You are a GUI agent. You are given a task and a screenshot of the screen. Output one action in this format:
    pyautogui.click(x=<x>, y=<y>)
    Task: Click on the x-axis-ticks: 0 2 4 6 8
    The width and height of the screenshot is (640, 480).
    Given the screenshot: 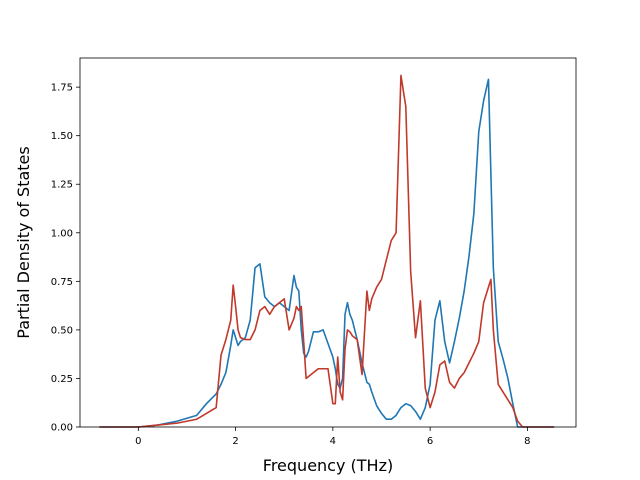 What is the action you would take?
    pyautogui.click(x=333, y=437)
    